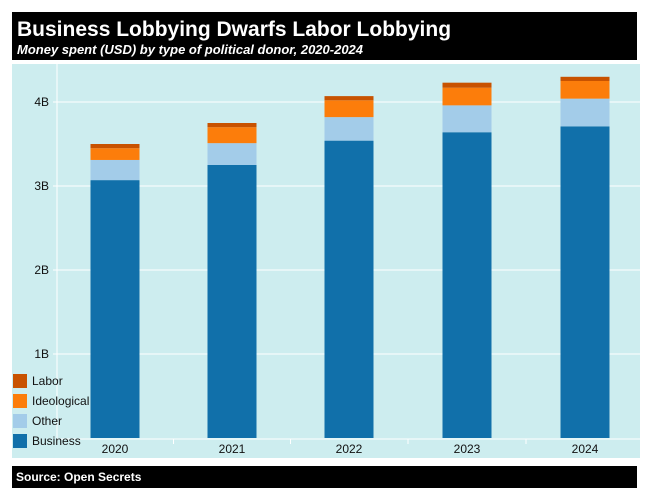 The height and width of the screenshot is (499, 649). I want to click on bar-other-2021, so click(232, 154).